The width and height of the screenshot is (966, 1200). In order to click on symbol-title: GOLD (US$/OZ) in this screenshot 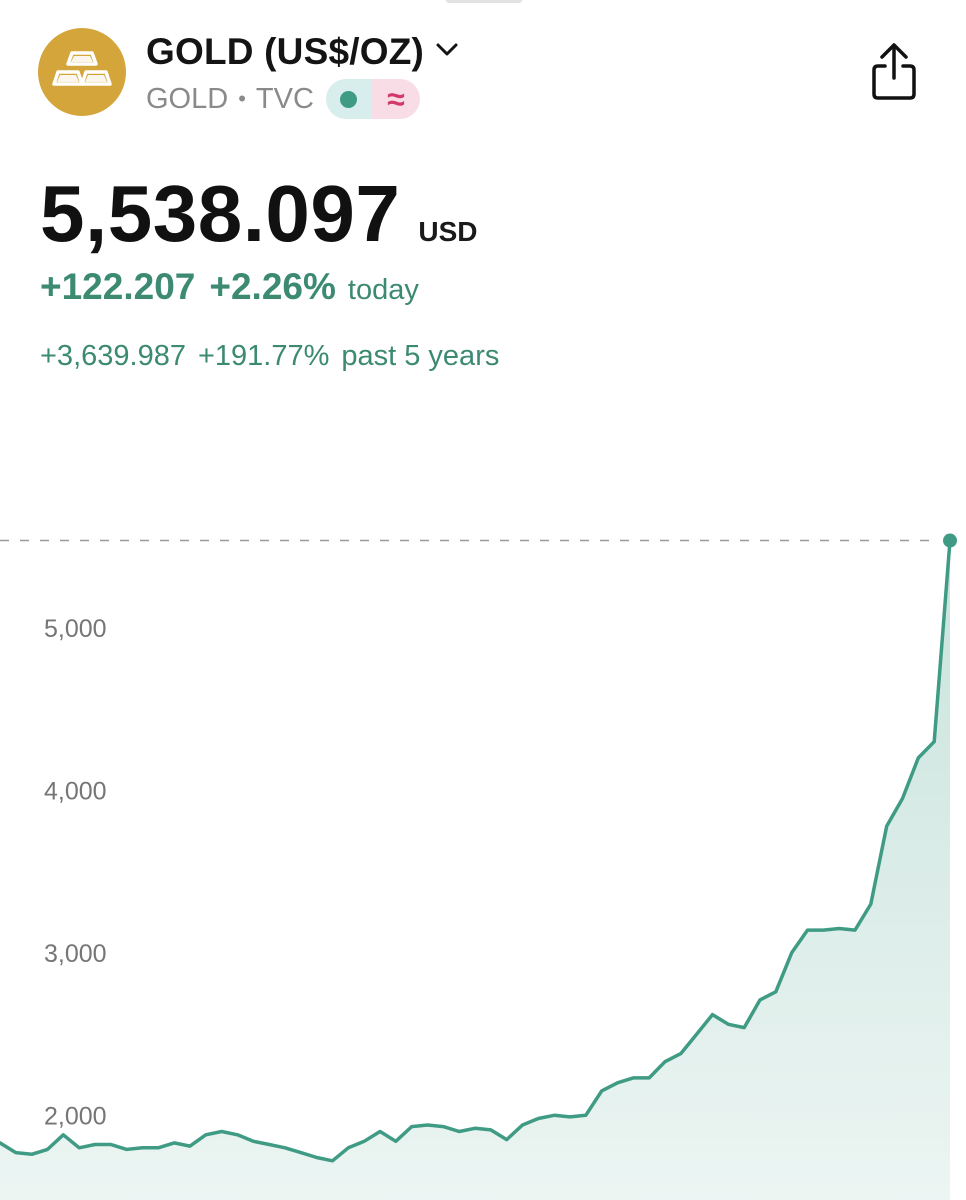, I will do `click(285, 51)`.